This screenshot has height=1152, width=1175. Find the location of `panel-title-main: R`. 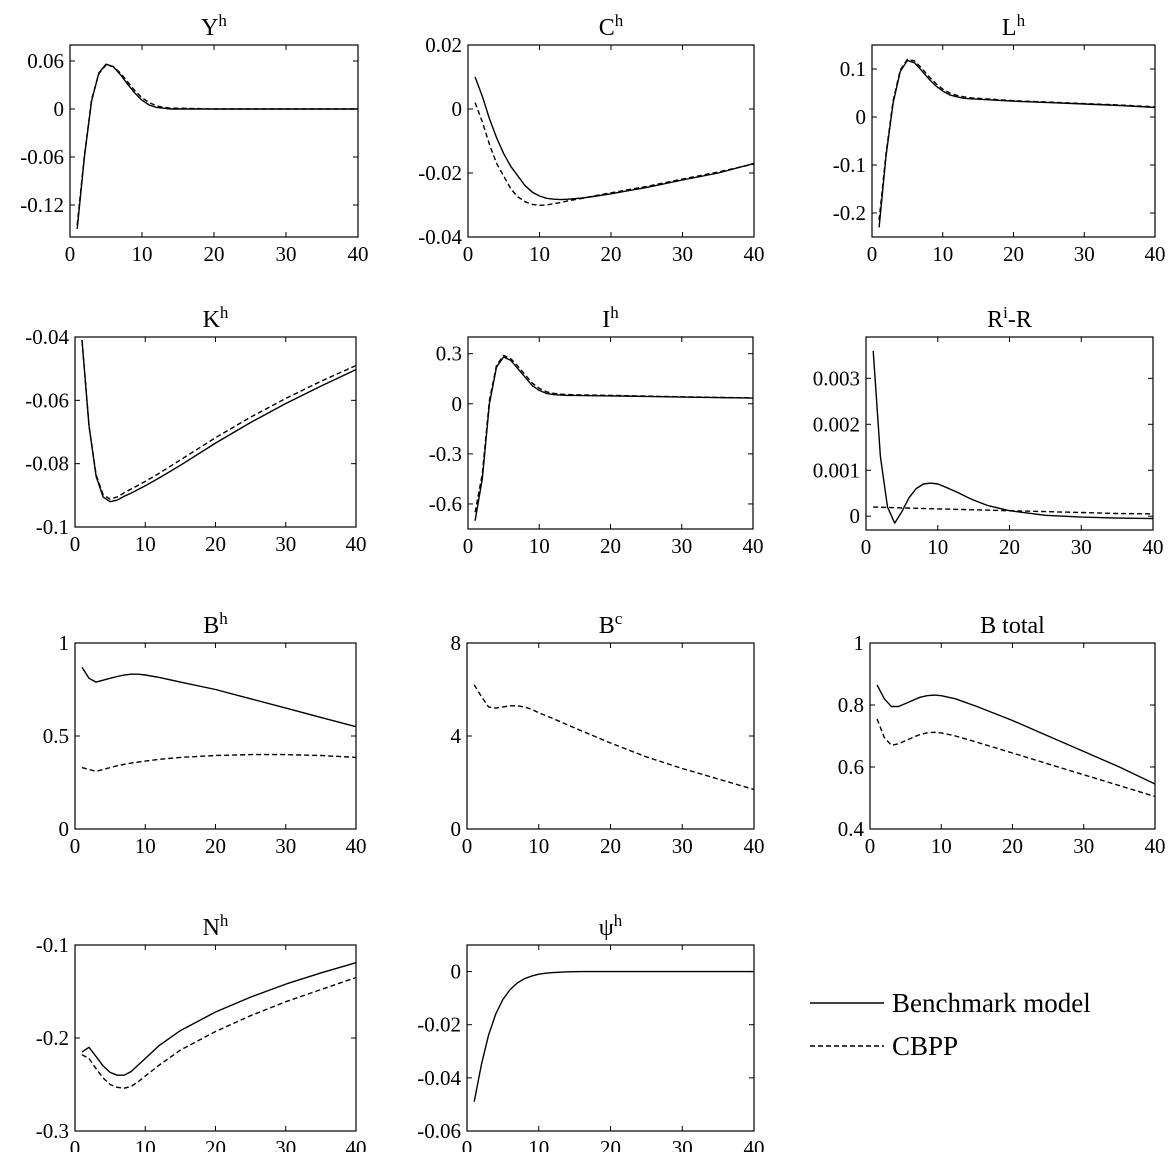

panel-title-main: R is located at coordinates (995, 320).